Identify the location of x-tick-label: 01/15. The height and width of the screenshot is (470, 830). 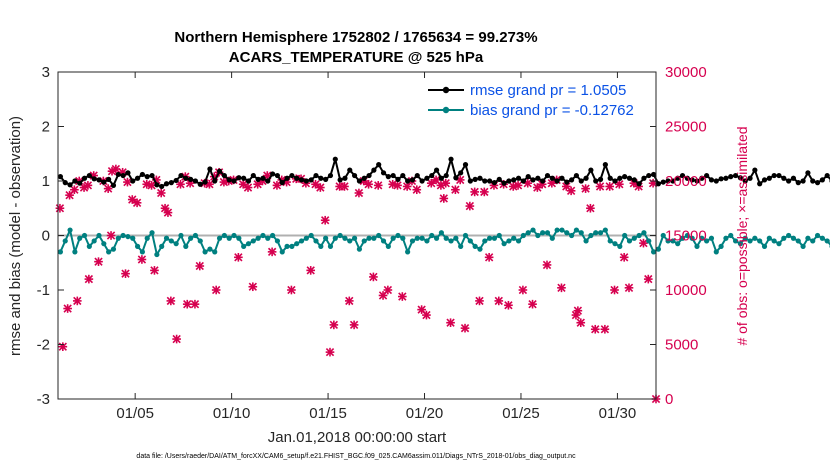
(328, 413).